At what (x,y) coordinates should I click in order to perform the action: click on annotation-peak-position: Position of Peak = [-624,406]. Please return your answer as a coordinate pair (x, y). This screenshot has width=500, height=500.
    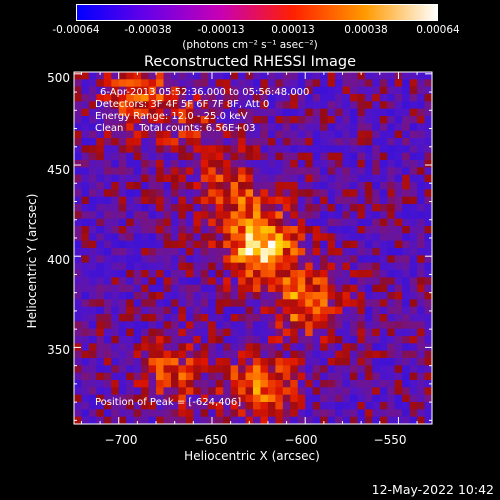
    Looking at the image, I should click on (168, 402).